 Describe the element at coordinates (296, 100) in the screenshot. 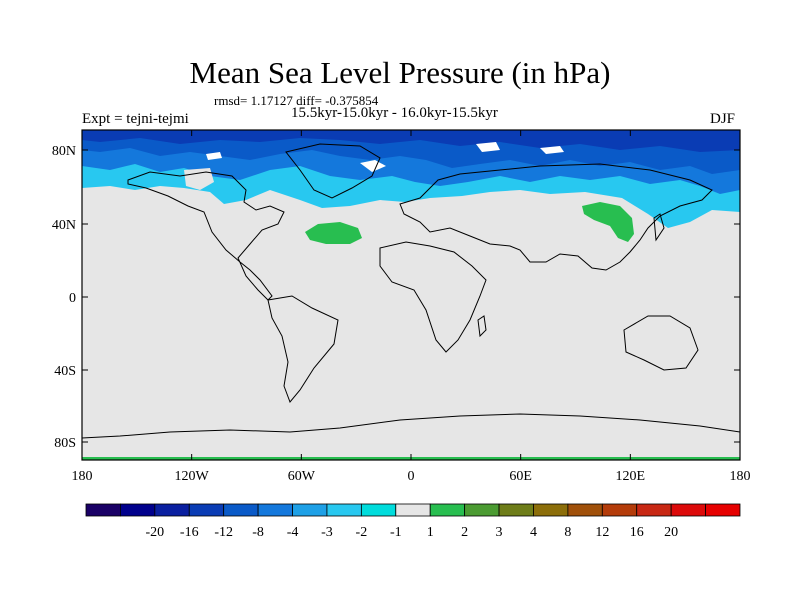

I see `rmsd-text: rmsd= 1.17127 diff= -0.375854` at that location.